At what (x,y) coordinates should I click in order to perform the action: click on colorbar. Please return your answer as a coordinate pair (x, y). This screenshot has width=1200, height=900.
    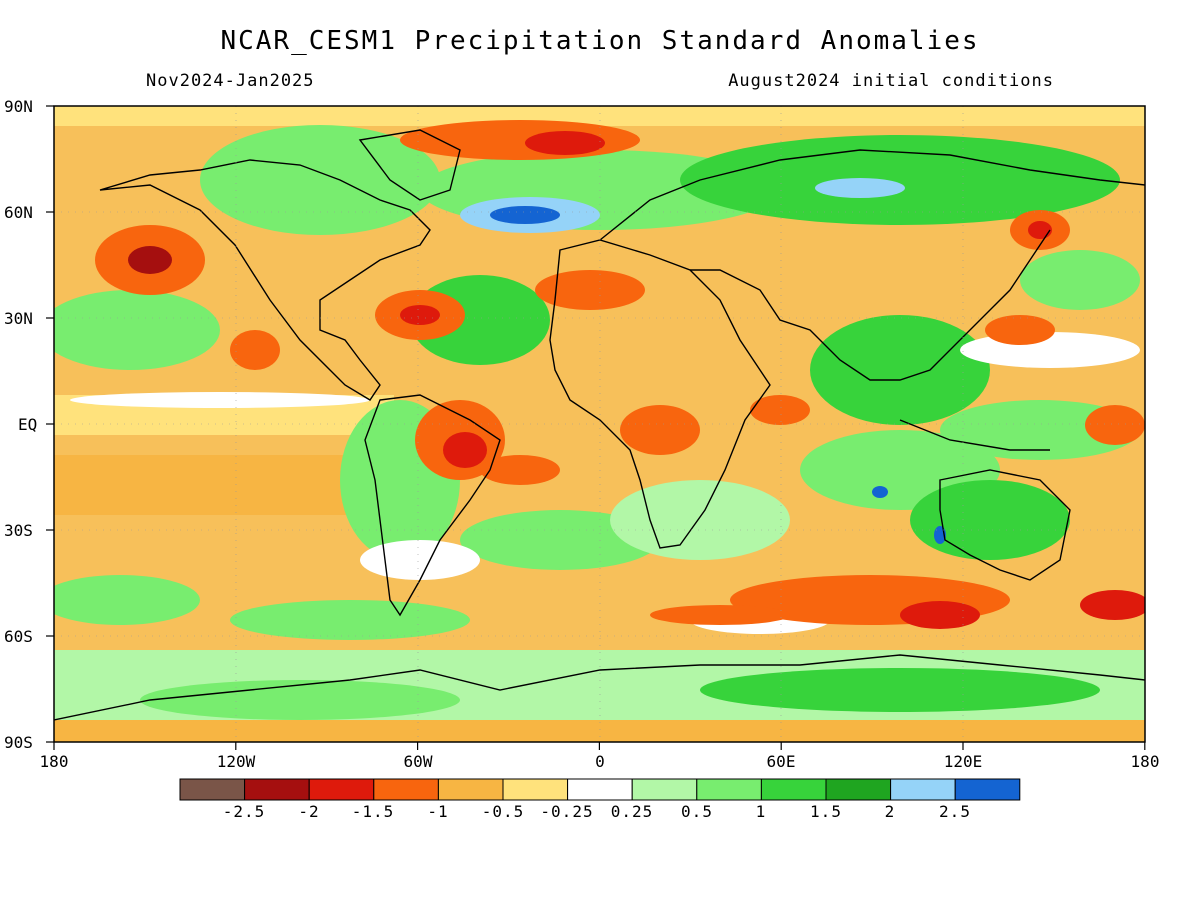
    Looking at the image, I should click on (600, 789).